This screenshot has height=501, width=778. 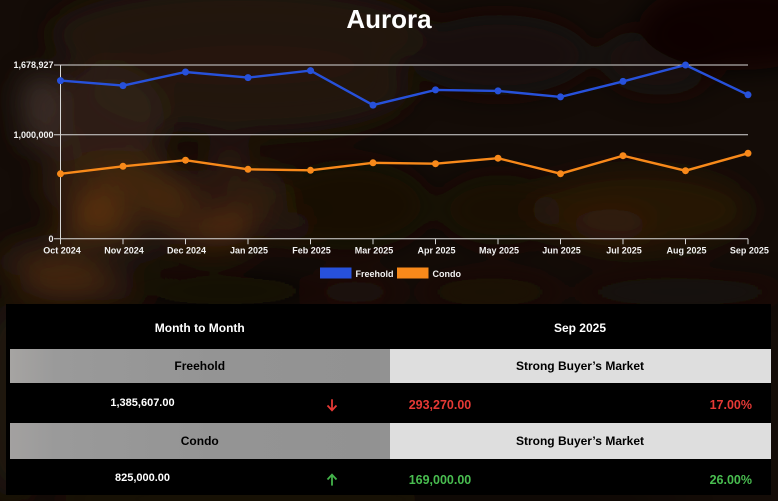 I want to click on svg-text: Jun 2025, so click(x=561, y=251).